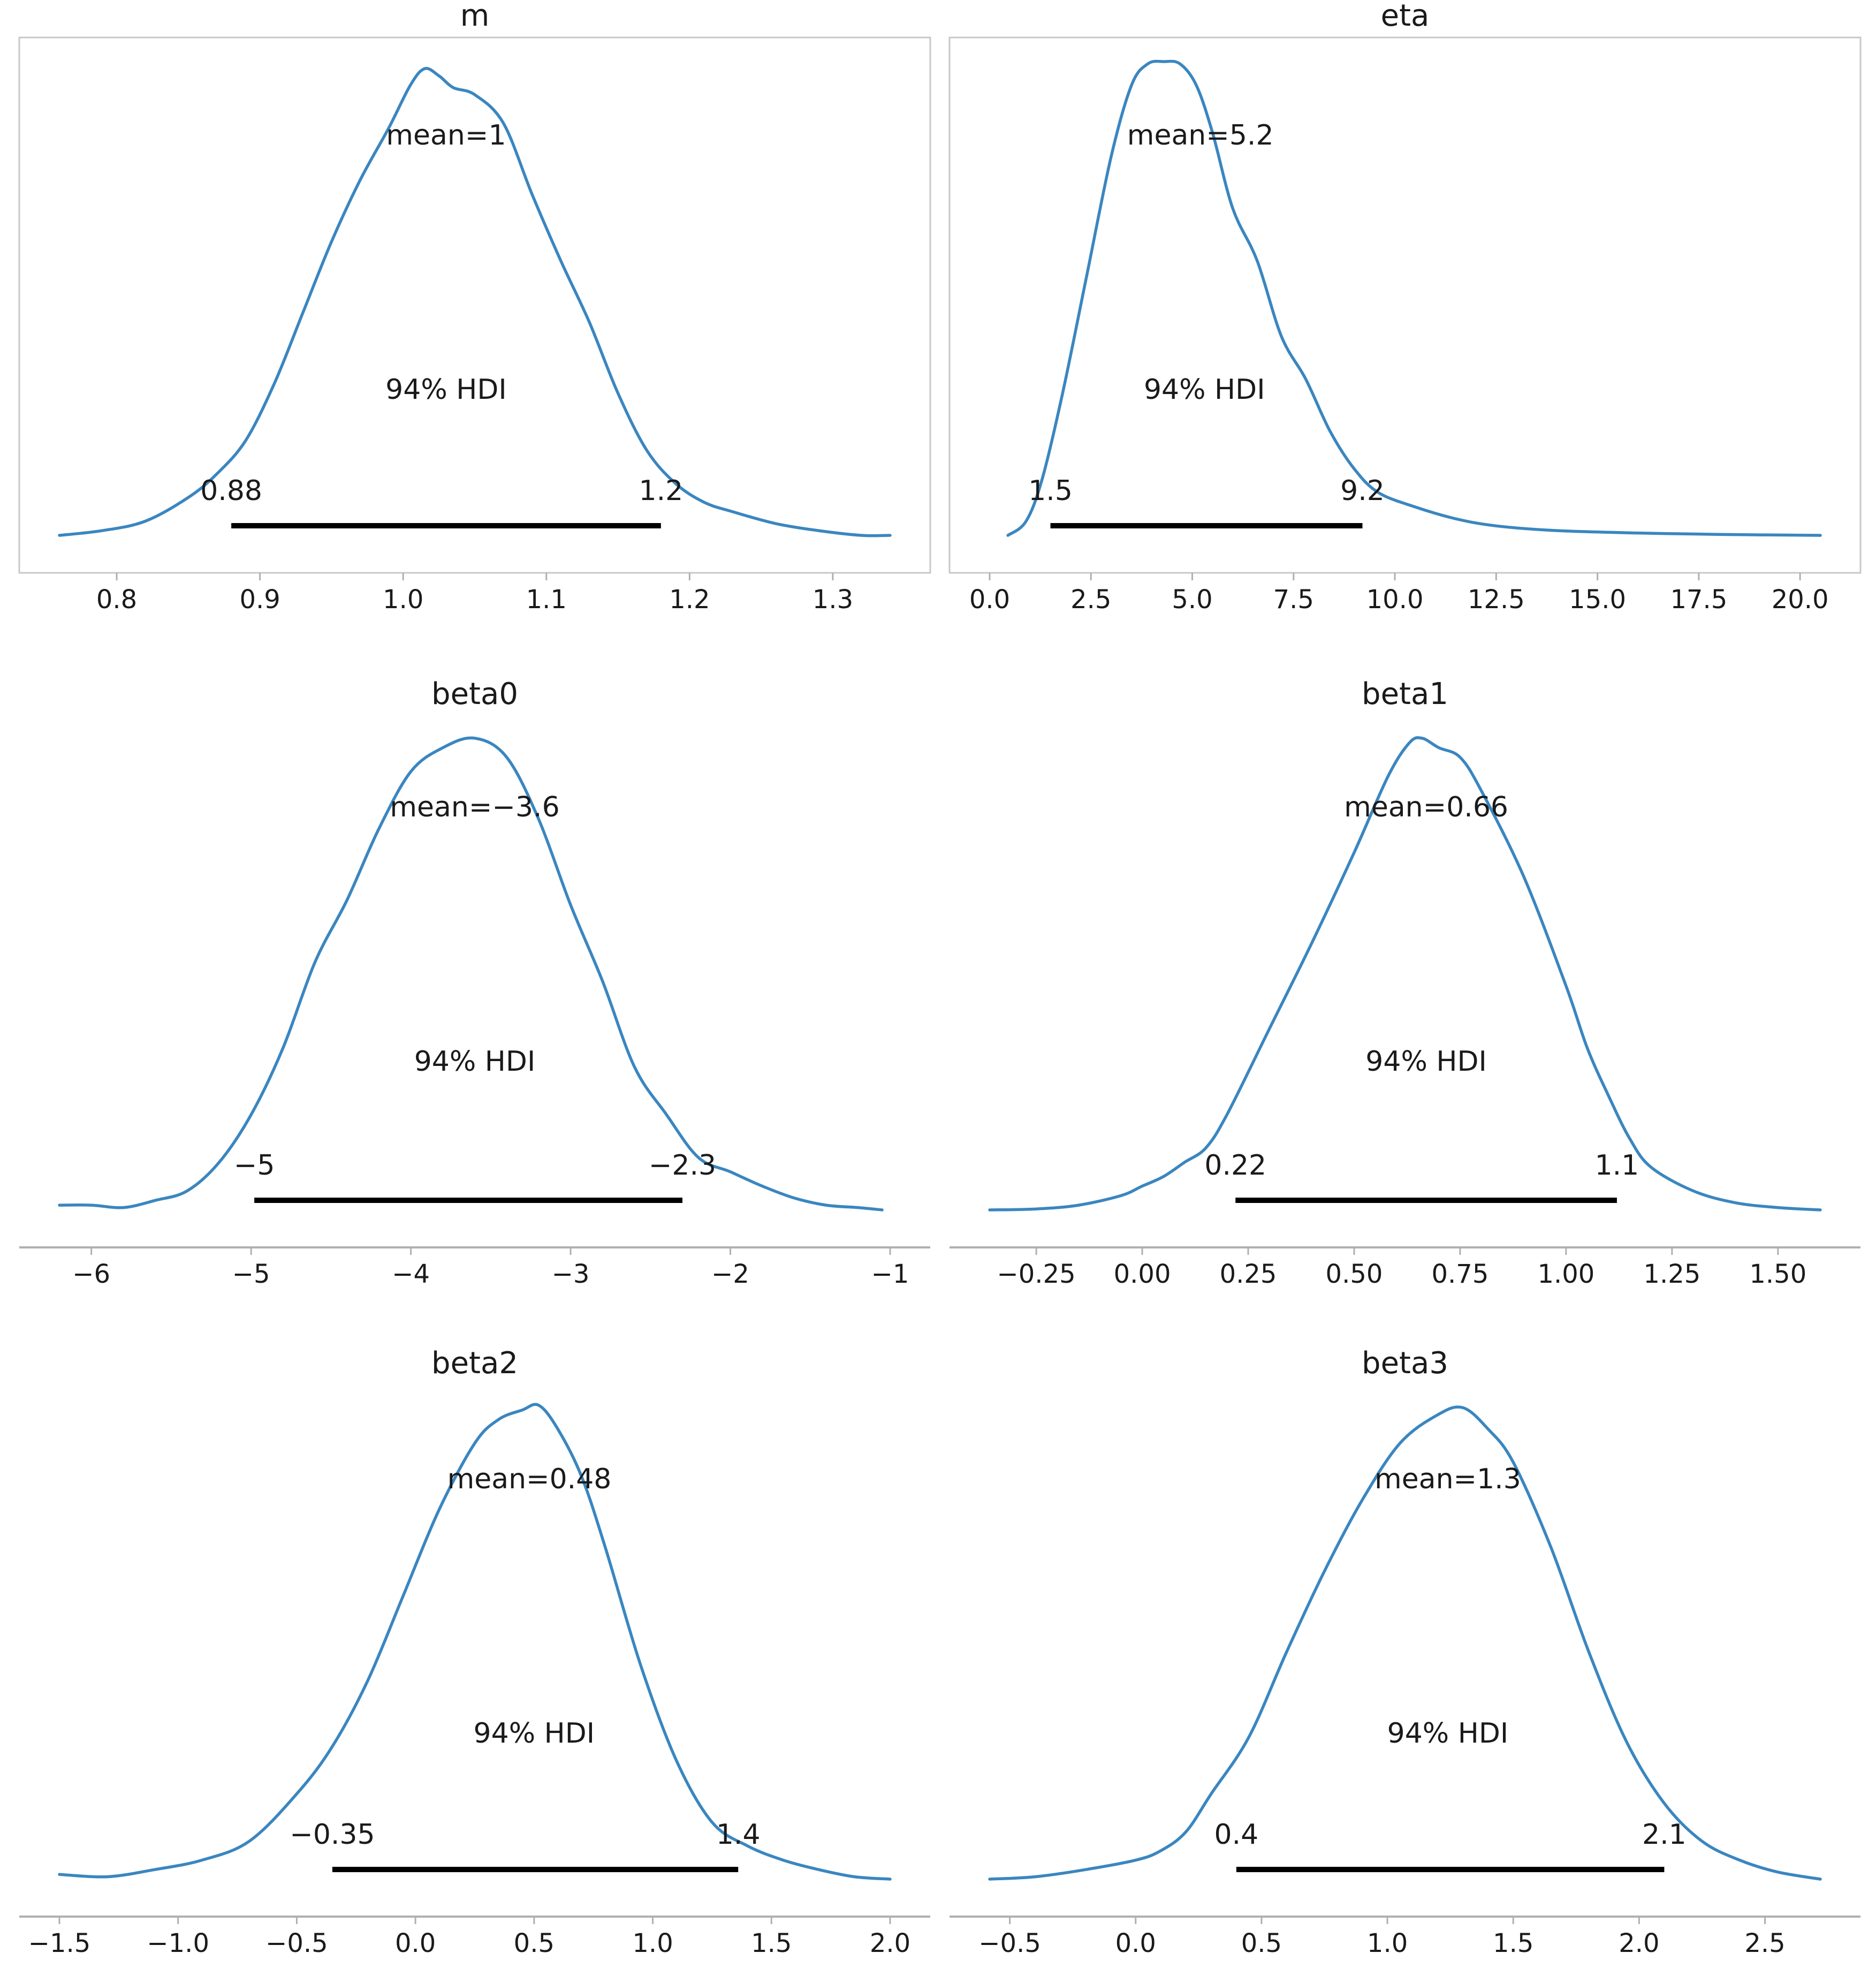 The width and height of the screenshot is (1876, 1968). What do you see at coordinates (1597, 600) in the screenshot?
I see `x-tick-label: 15.0` at bounding box center [1597, 600].